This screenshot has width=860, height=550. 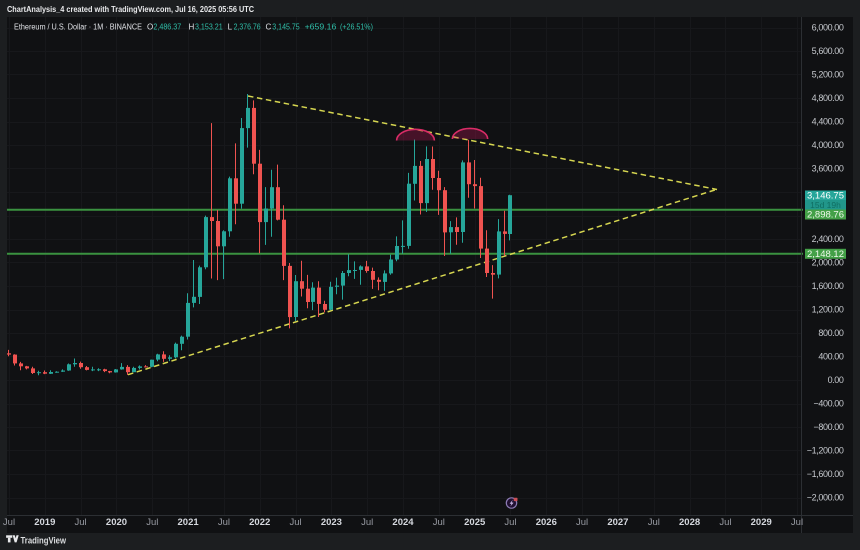 What do you see at coordinates (825, 196) in the screenshot?
I see `svg-text: 3,146.75` at bounding box center [825, 196].